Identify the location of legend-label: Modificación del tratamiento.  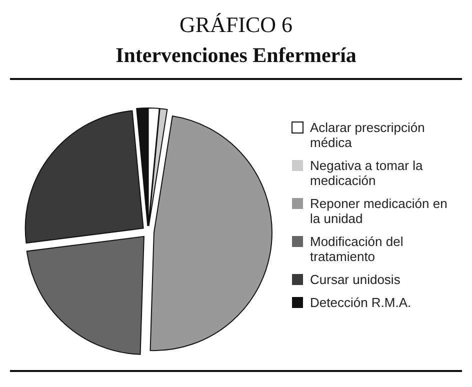
(357, 249).